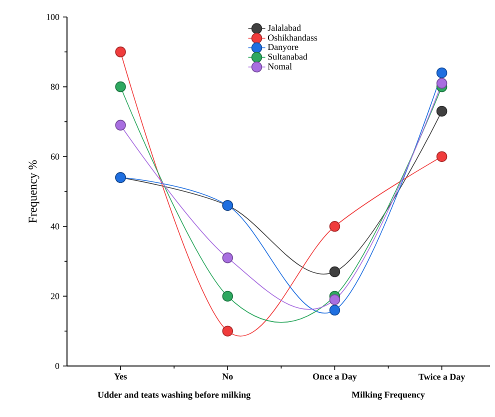  Describe the element at coordinates (55, 296) in the screenshot. I see `y-tick-label: 20` at that location.